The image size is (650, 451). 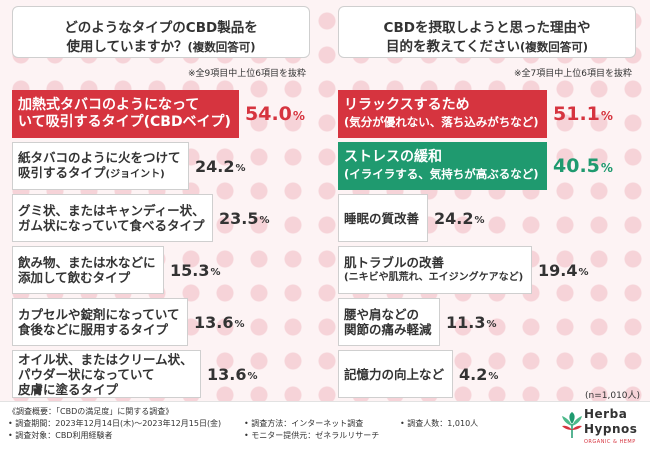 What do you see at coordinates (576, 166) in the screenshot?
I see `bar-value-number: 40.5` at bounding box center [576, 166].